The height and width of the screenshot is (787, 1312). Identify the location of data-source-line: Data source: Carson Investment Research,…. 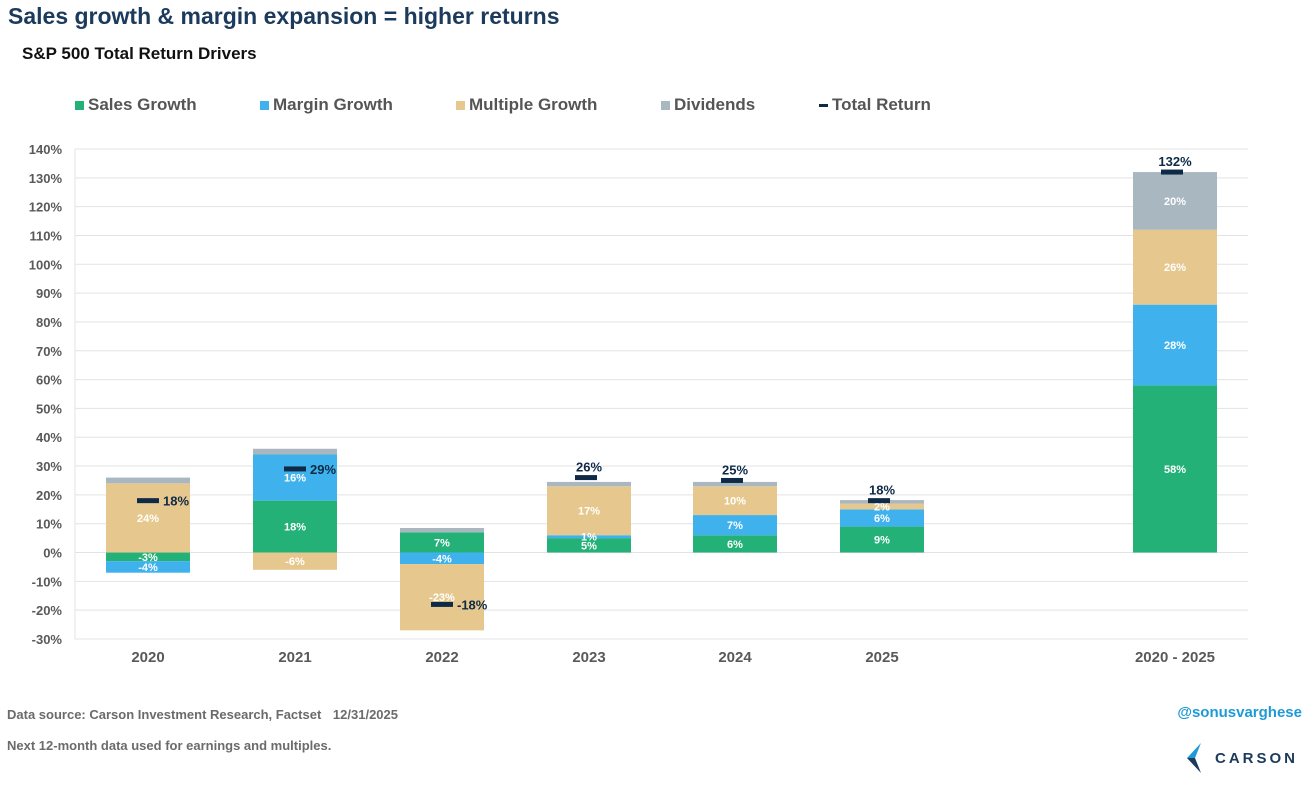
(202, 714).